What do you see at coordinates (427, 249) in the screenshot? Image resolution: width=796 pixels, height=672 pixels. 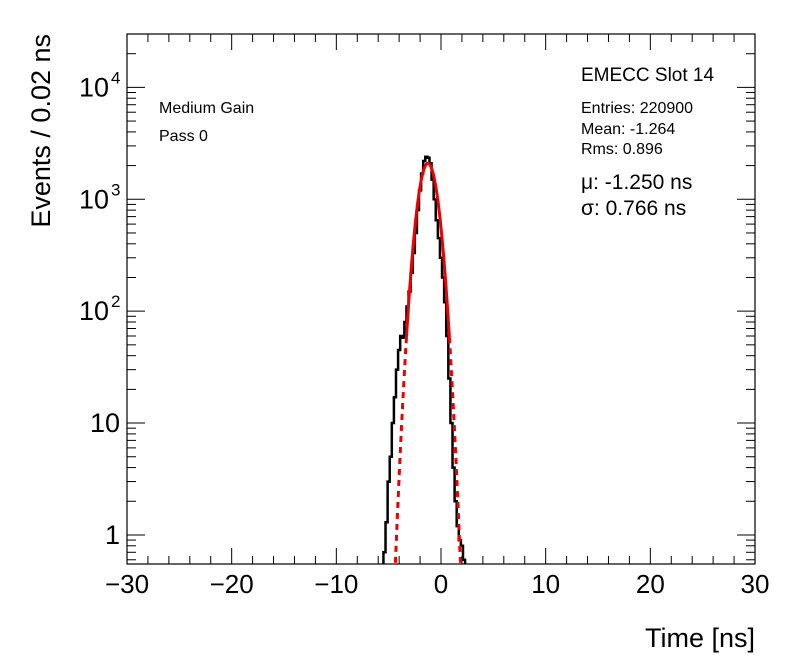 I see `fit-curve-solid` at bounding box center [427, 249].